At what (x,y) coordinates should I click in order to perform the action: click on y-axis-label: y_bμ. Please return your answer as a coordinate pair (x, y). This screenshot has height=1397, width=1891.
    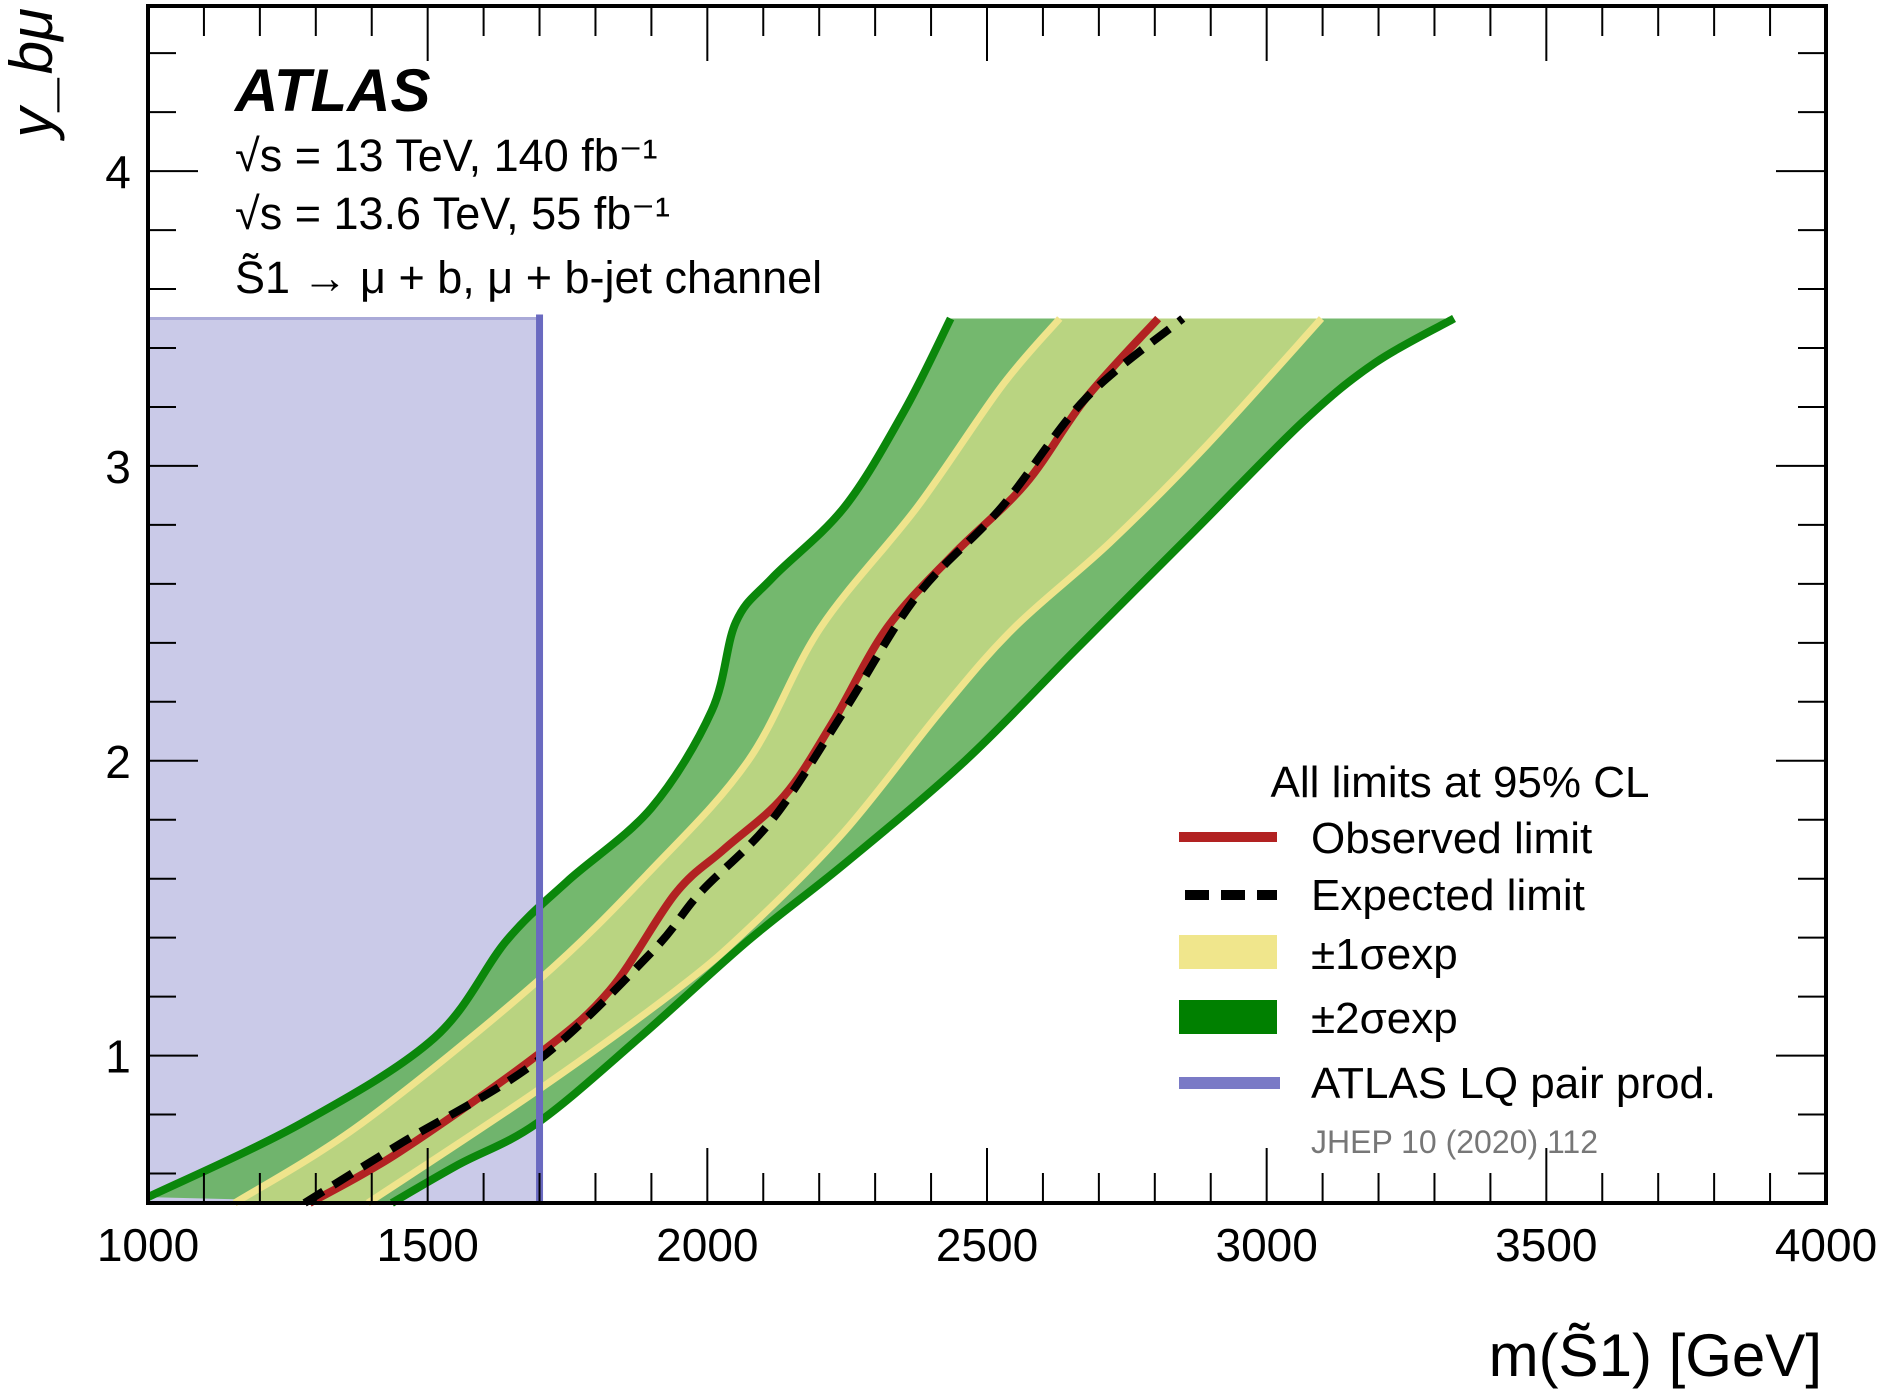
    Looking at the image, I should click on (32, 75).